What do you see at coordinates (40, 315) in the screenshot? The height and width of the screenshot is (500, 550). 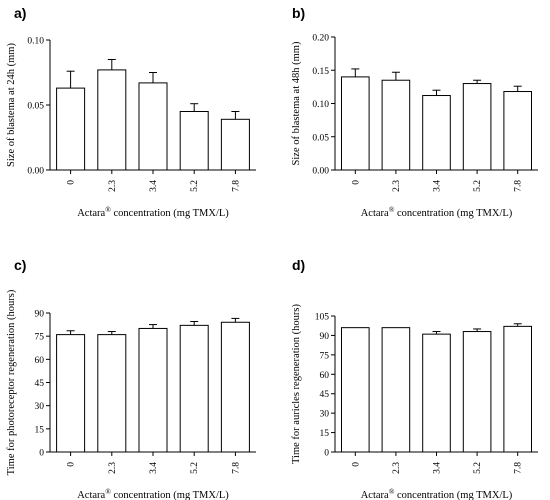 I see `panel-c-y-tick-label: 90` at bounding box center [40, 315].